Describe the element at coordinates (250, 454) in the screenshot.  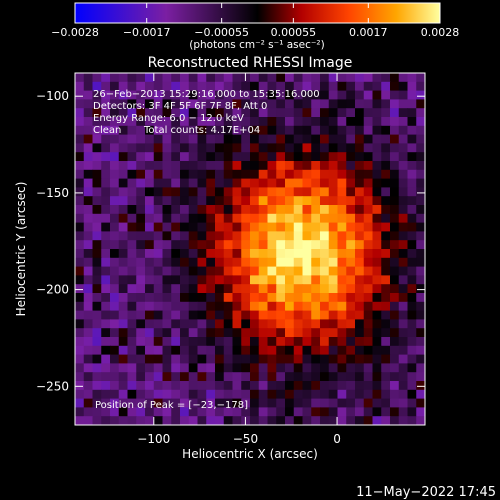
I see `x-axis-label: Heliocentric X (arcsec)` at that location.